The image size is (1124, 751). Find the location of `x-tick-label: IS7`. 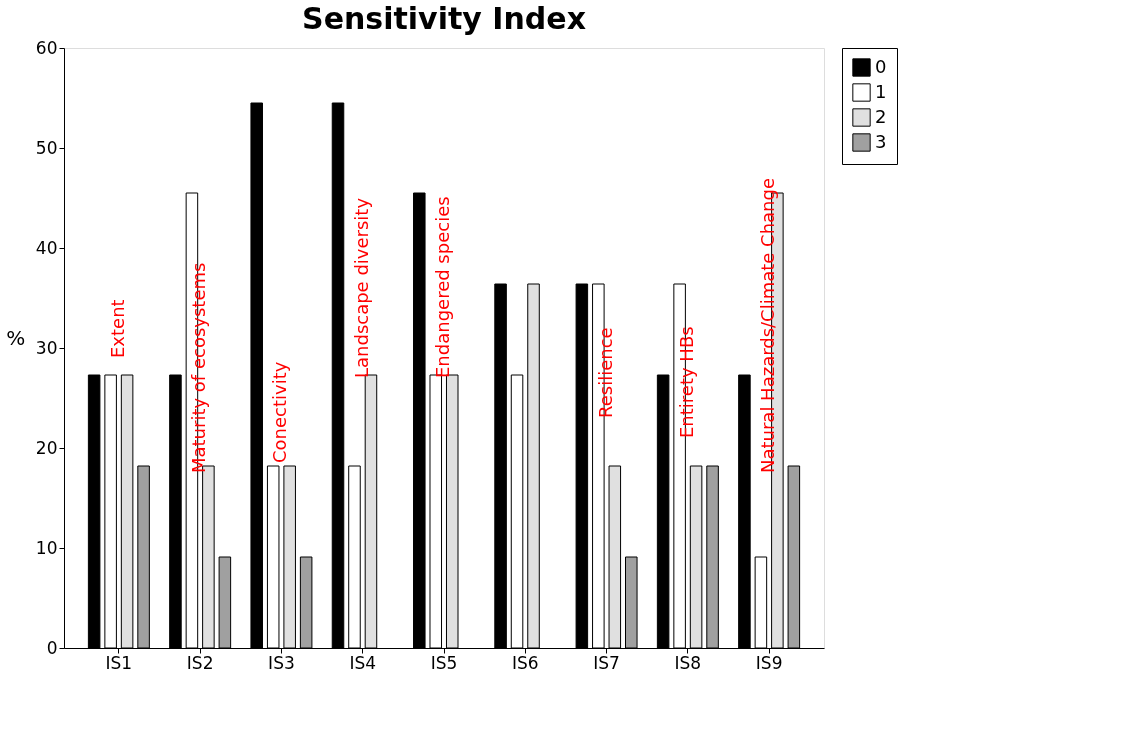

x-tick-label: IS7 is located at coordinates (606, 662).